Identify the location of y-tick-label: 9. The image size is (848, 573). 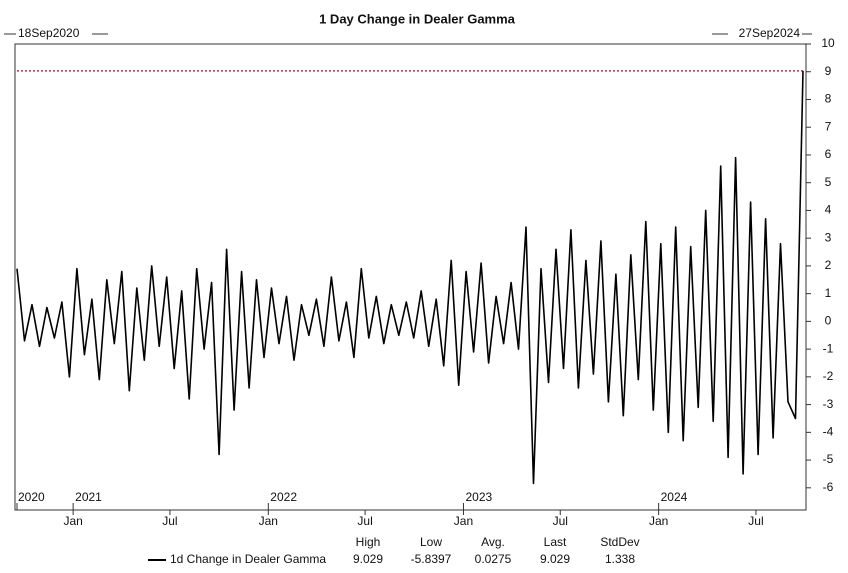
(828, 71).